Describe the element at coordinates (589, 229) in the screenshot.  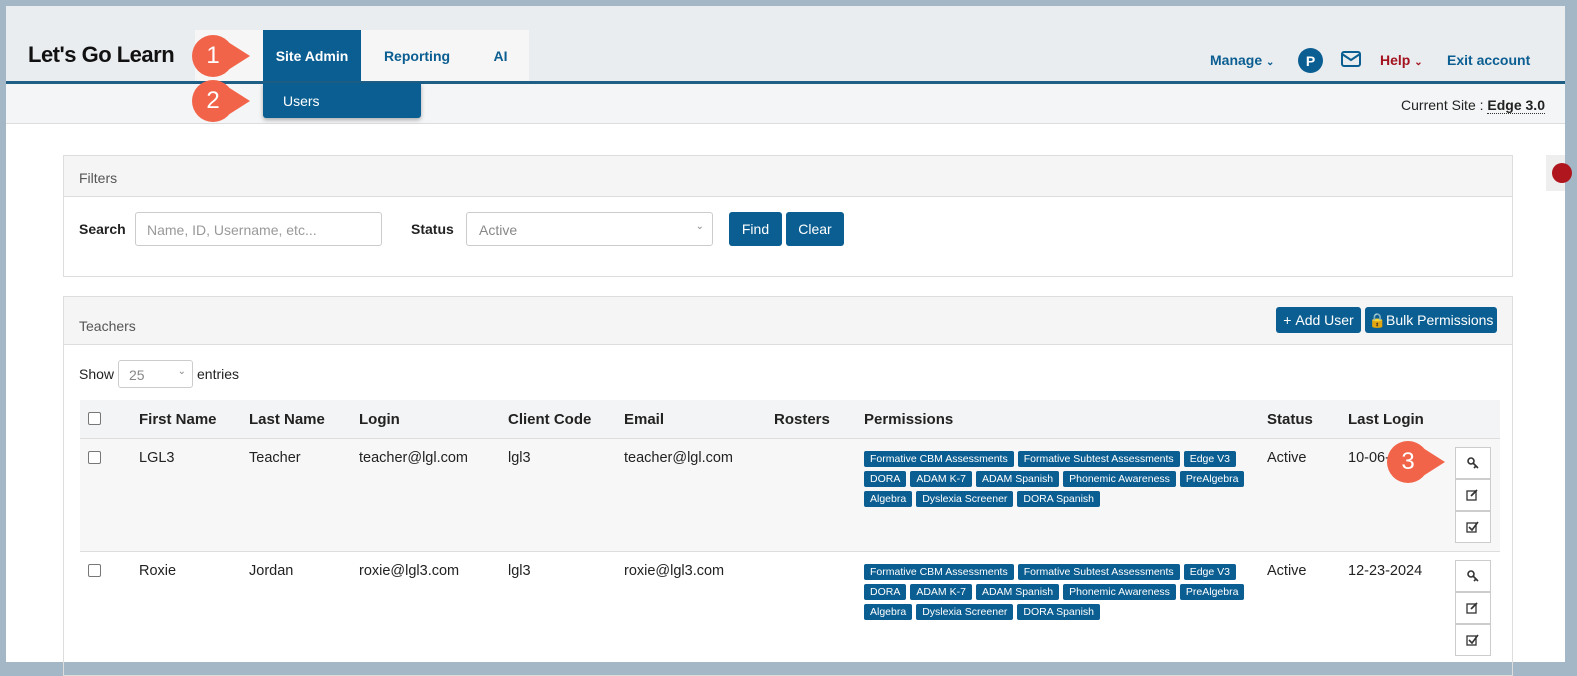
I see `status-select: Active ⌄` at that location.